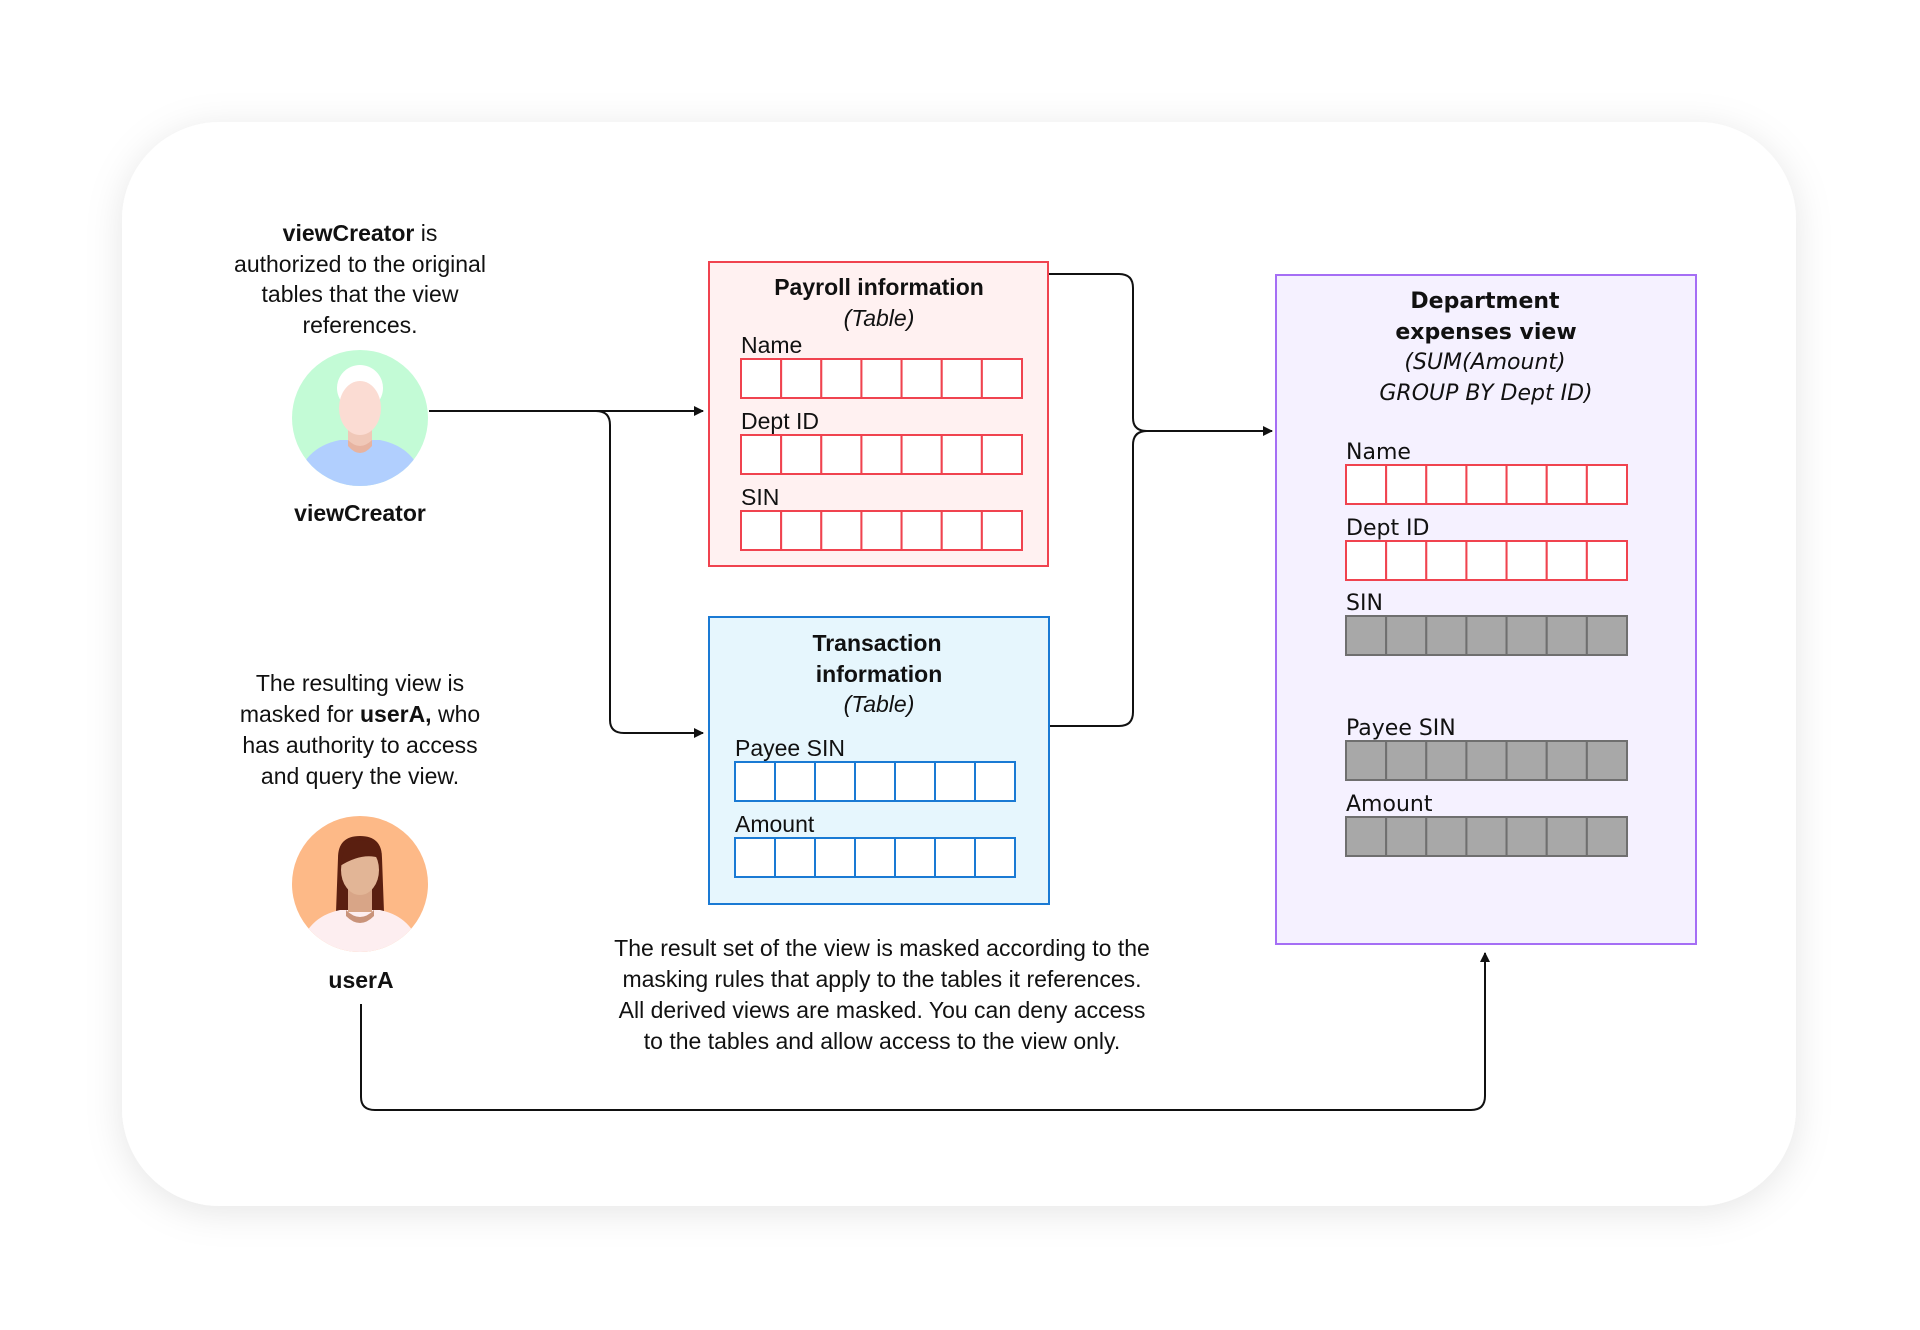 This screenshot has height=1330, width=1920. What do you see at coordinates (879, 318) in the screenshot?
I see `payroll-subtitle: (Table)` at bounding box center [879, 318].